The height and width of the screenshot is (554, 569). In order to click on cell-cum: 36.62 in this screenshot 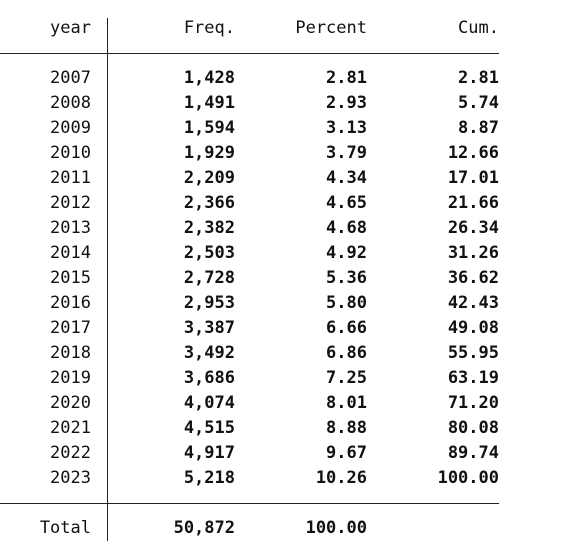, I will do `click(473, 278)`.